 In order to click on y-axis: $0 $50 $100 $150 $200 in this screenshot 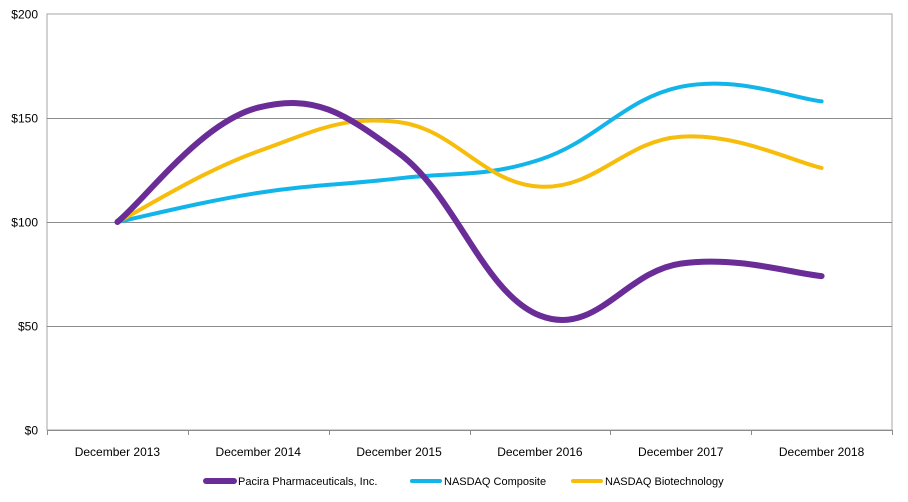, I will do `click(24, 223)`.